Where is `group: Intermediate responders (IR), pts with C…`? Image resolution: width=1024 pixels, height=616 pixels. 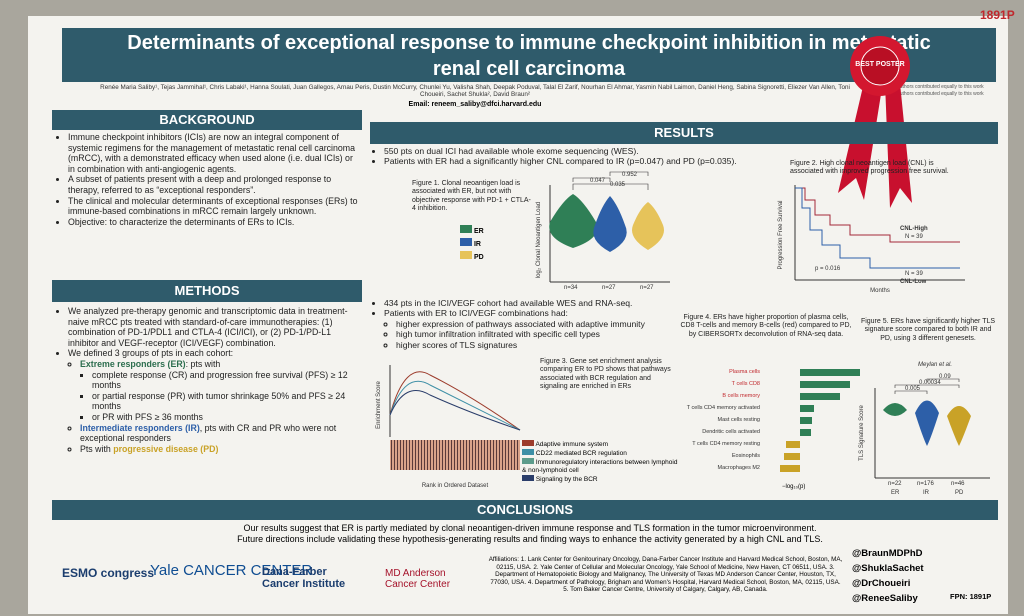
group: Intermediate responders (IR), pts with C… is located at coordinates (220, 433).